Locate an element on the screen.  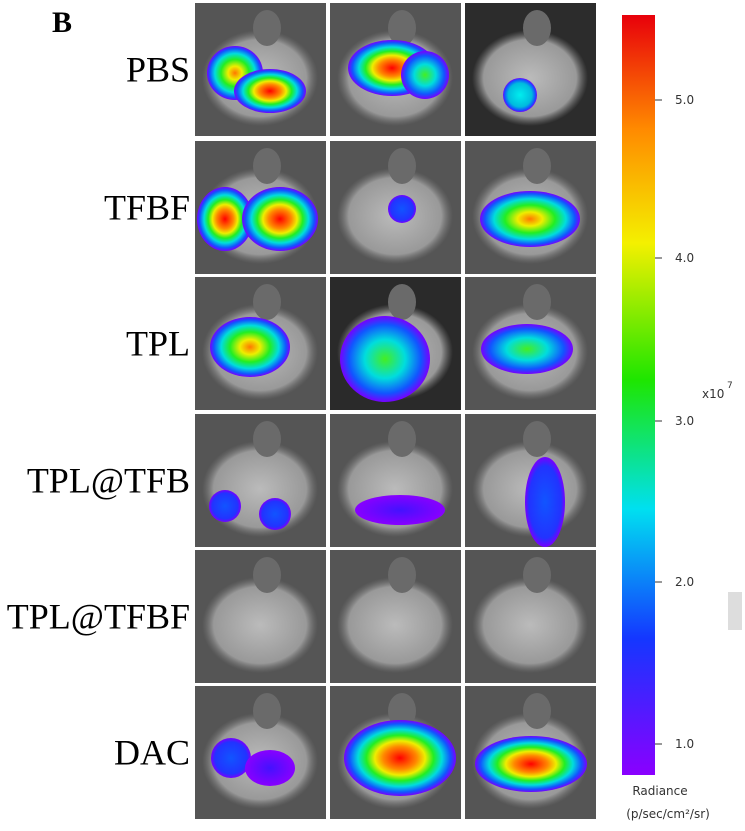
row-label: TPL is located at coordinates (158, 343).